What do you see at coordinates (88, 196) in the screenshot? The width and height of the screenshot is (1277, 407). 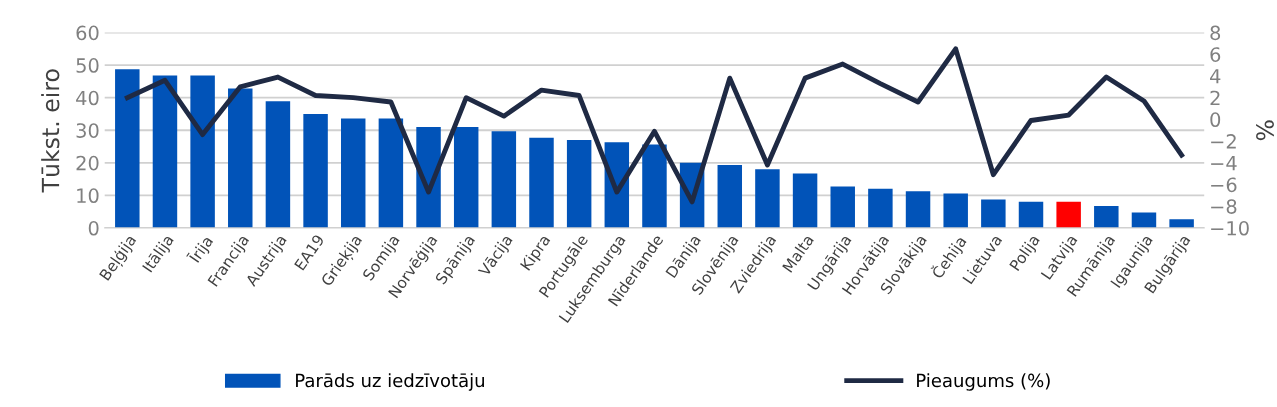 I see `y-tick-label: 10` at bounding box center [88, 196].